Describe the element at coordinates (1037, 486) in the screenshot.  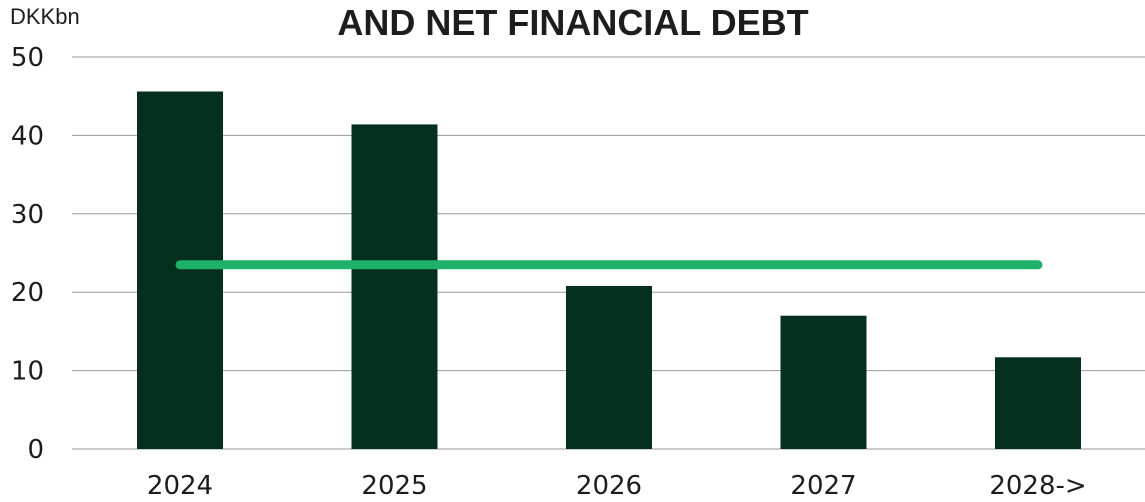
I see `x-tick-label: 2028->` at that location.